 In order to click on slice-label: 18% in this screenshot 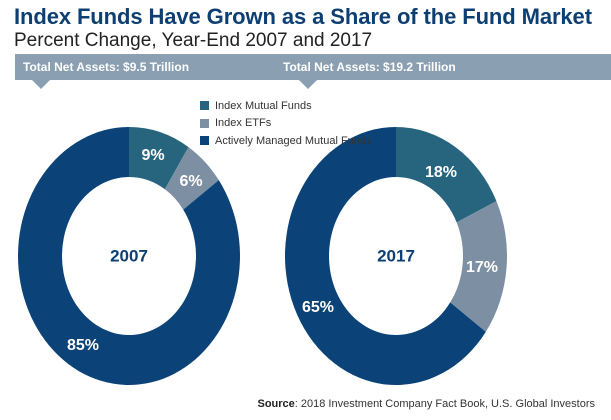, I will do `click(441, 172)`.